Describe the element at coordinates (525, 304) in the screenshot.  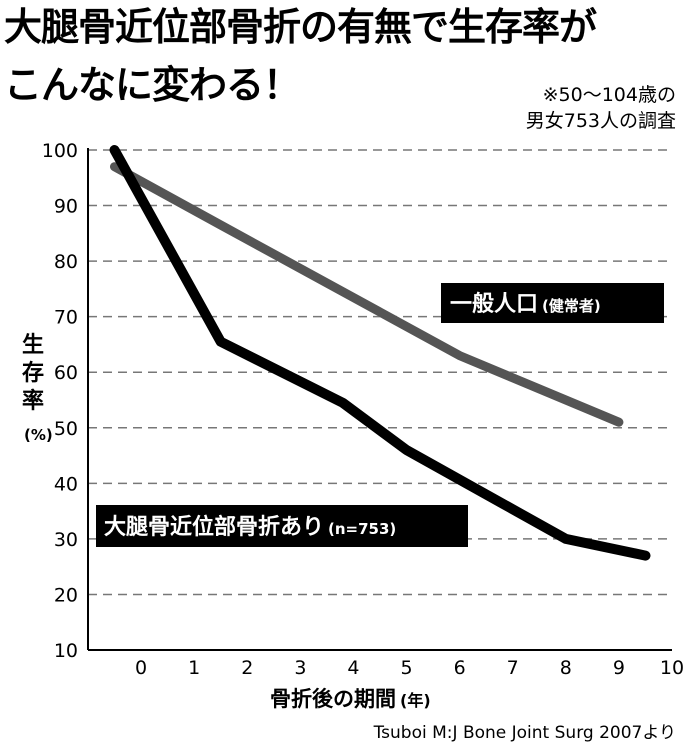
I see `svg-text:一般人口(健常者): 一般人口 (健常者)` at that location.